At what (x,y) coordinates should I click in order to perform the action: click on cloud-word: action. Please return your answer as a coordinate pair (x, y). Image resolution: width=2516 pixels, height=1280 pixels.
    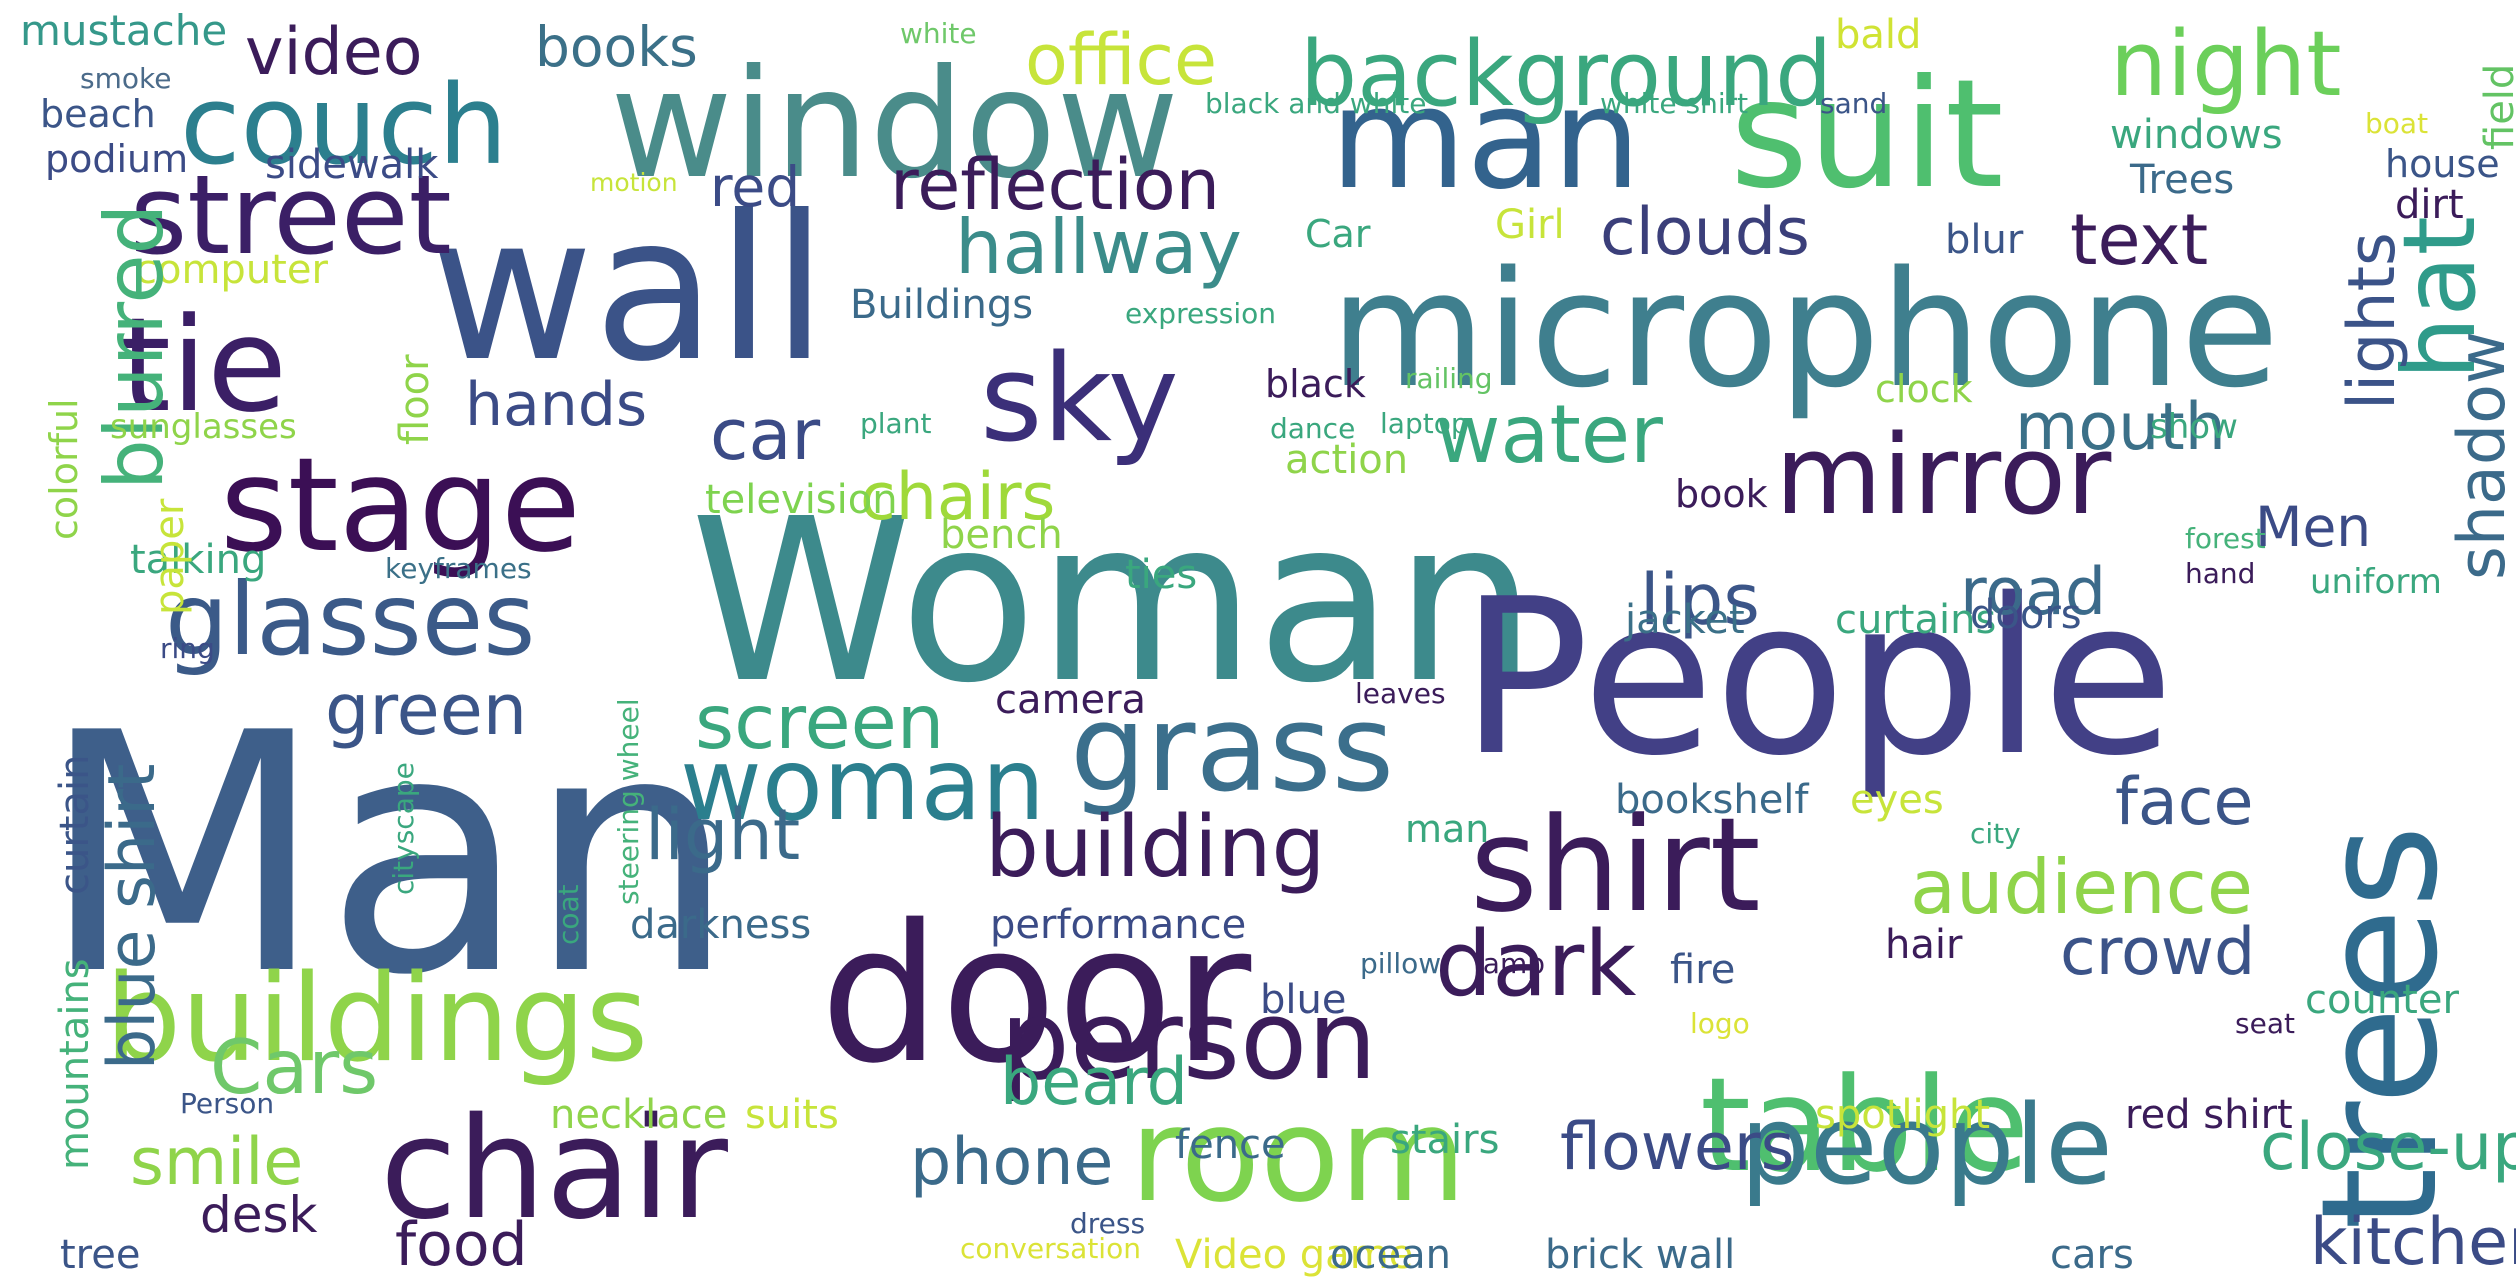
    Looking at the image, I should click on (1347, 460).